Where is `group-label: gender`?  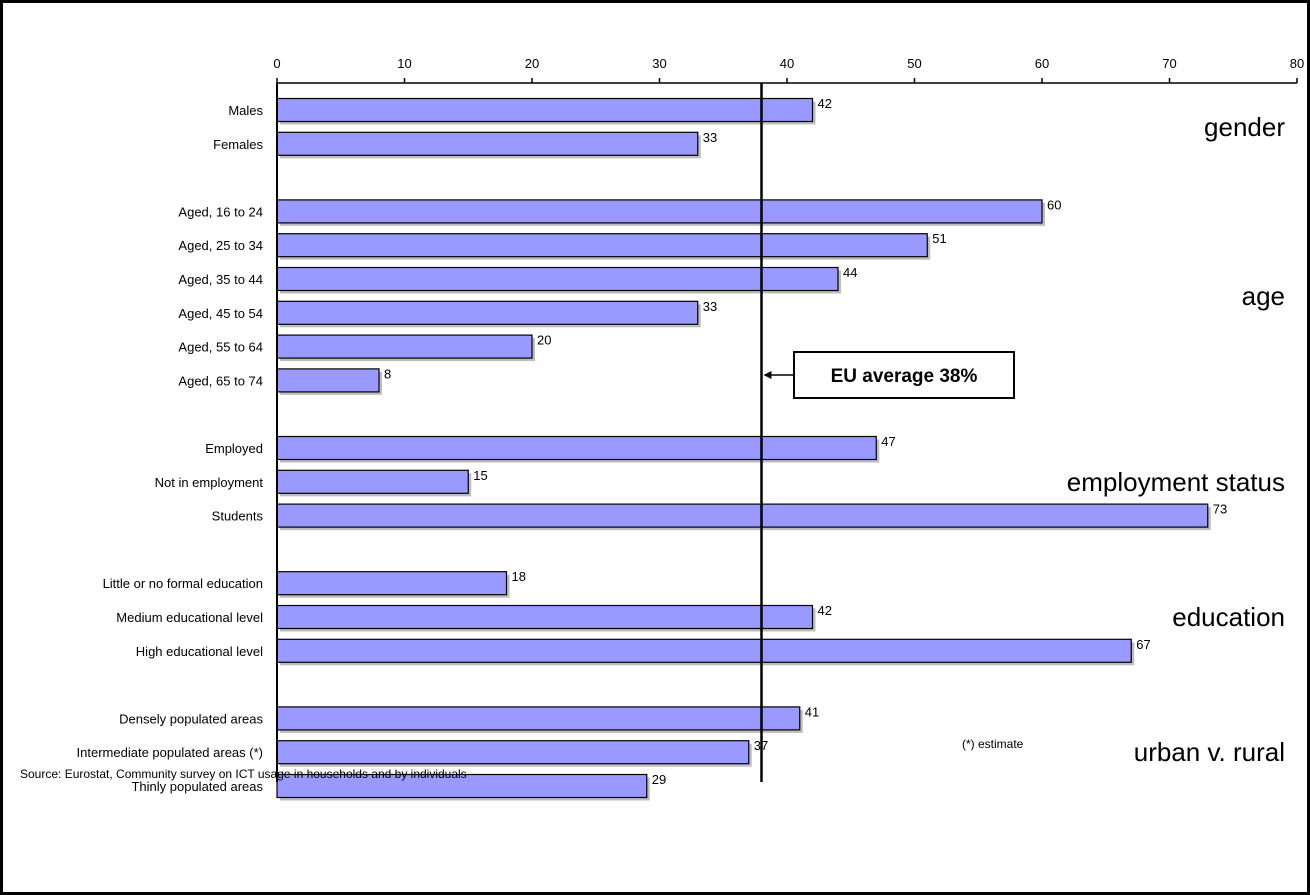
group-label: gender is located at coordinates (1244, 127).